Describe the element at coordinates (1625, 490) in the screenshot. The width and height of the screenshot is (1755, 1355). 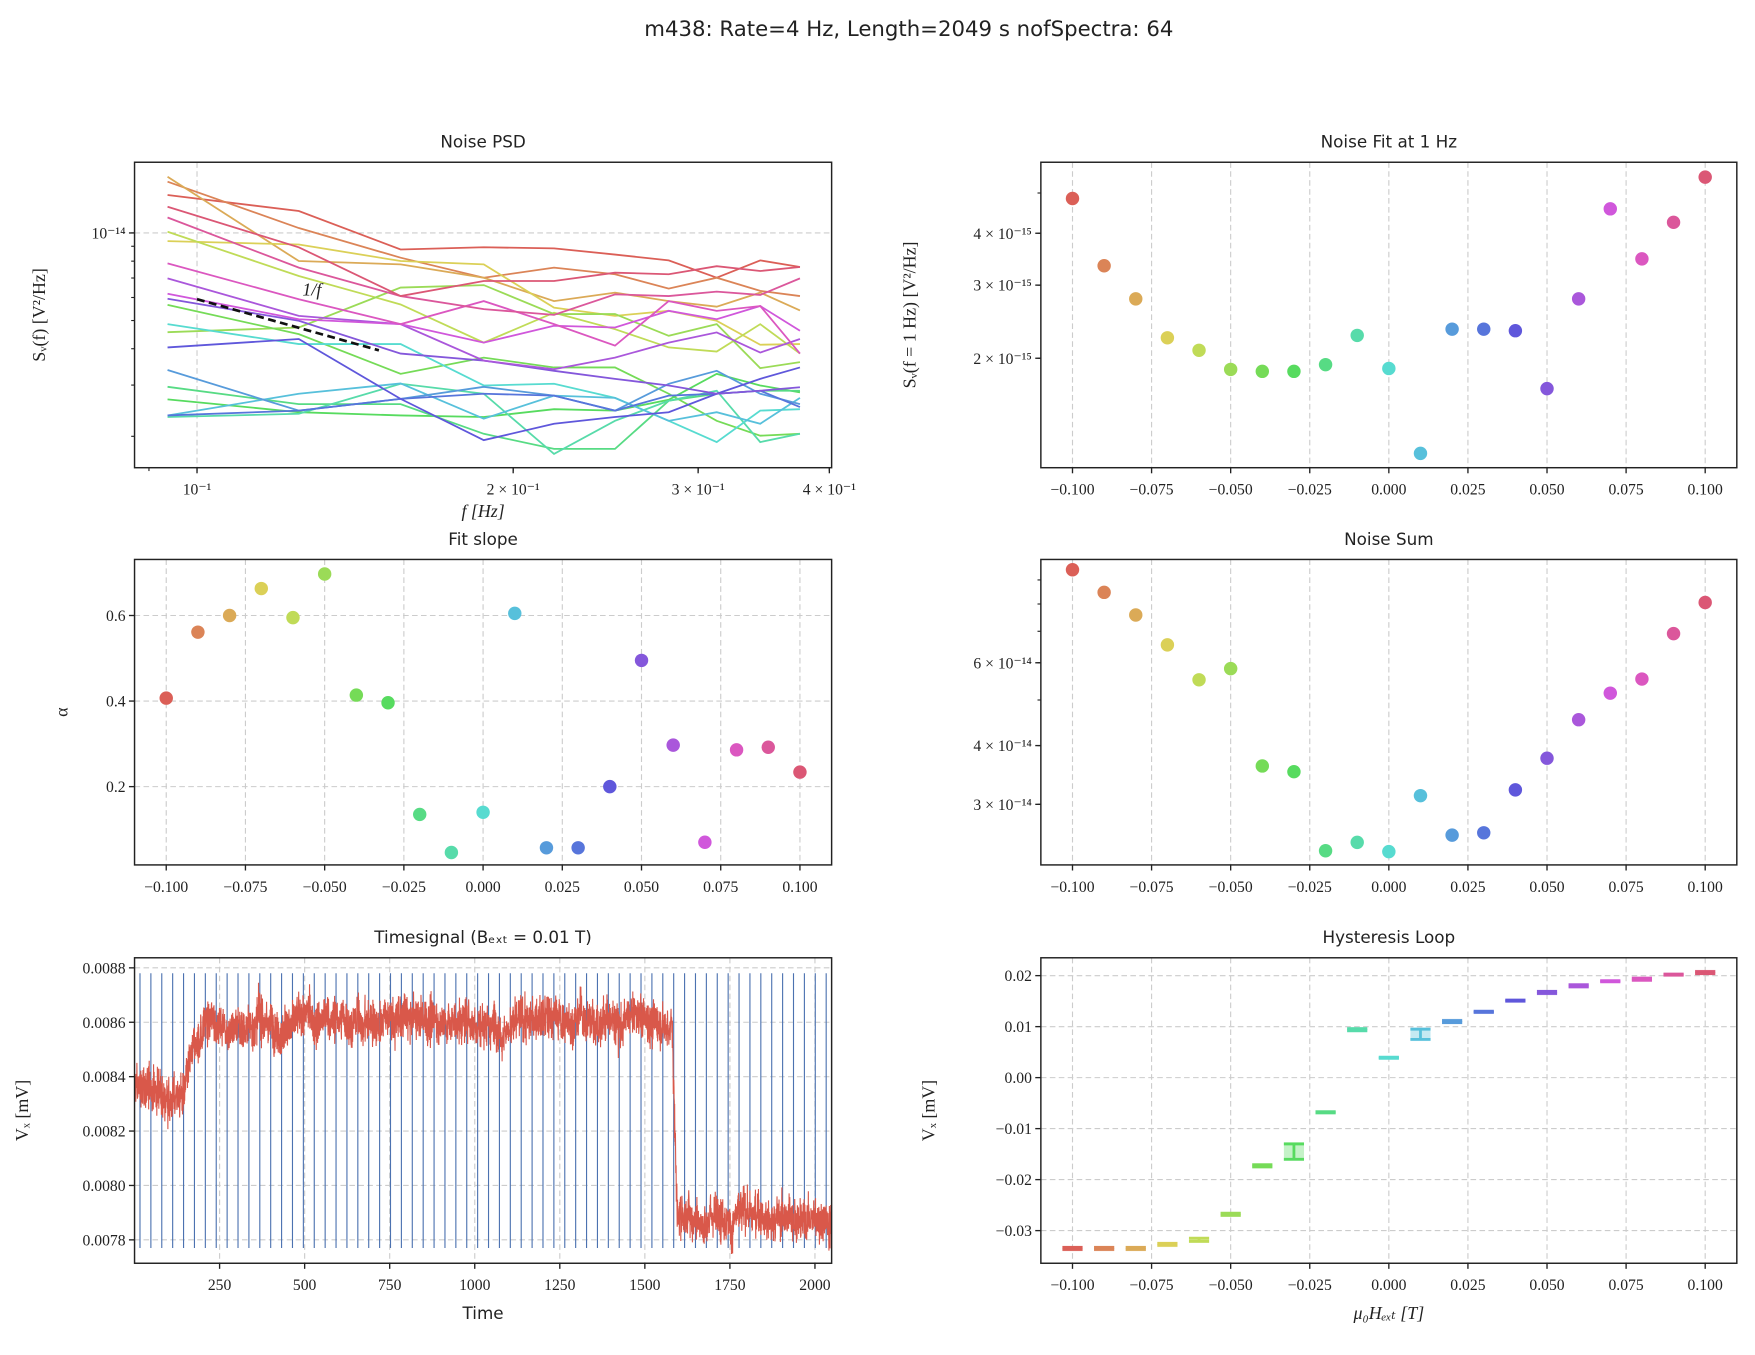
I see `x-tick-label: 0.075` at that location.